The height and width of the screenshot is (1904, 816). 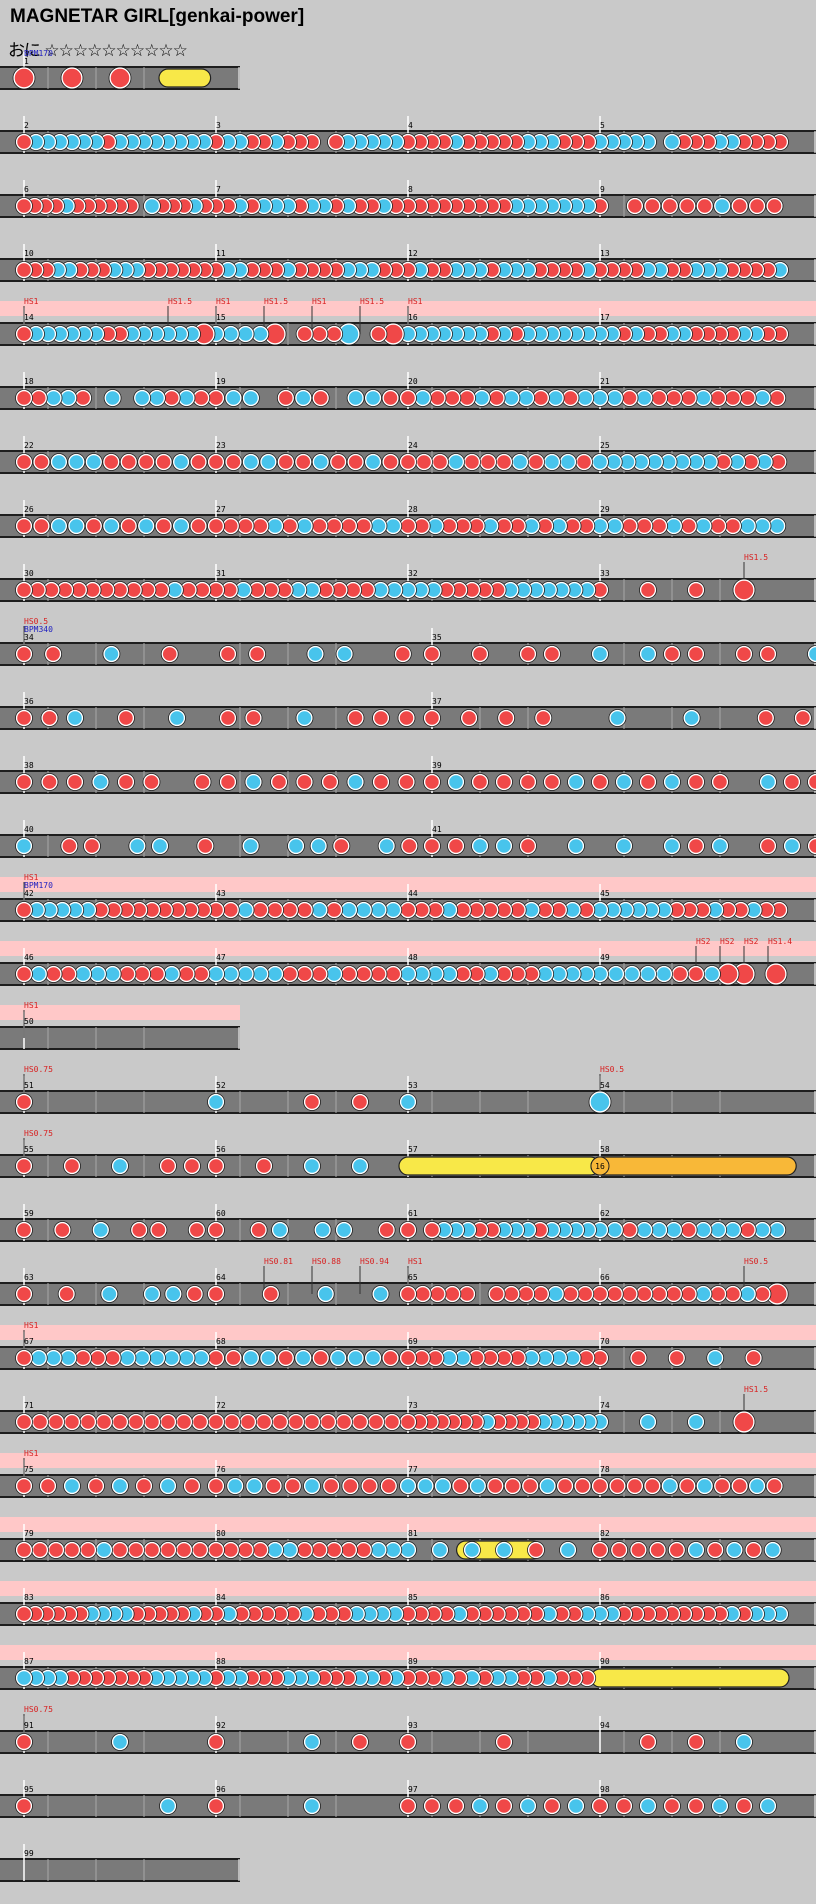 What do you see at coordinates (605, 1533) in the screenshot?
I see `measure-number: 82` at bounding box center [605, 1533].